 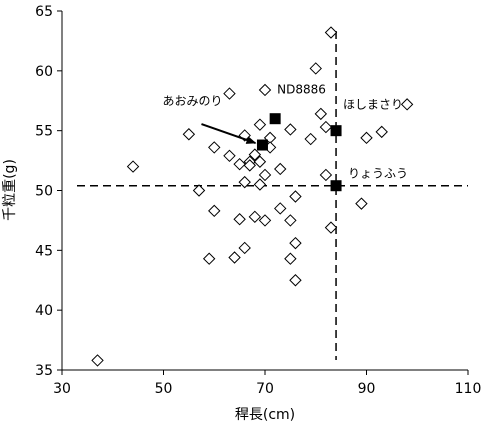 I want to click on y-tick-label: 55, so click(x=44, y=132).